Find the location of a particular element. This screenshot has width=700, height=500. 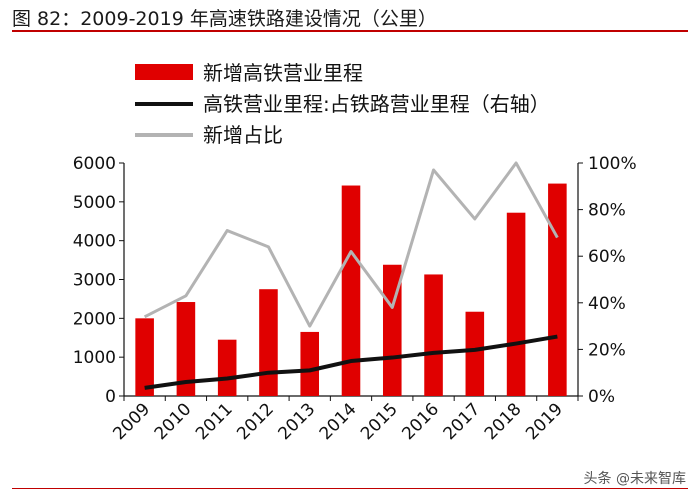

y-left-tick-label: 1000 is located at coordinates (94, 358).